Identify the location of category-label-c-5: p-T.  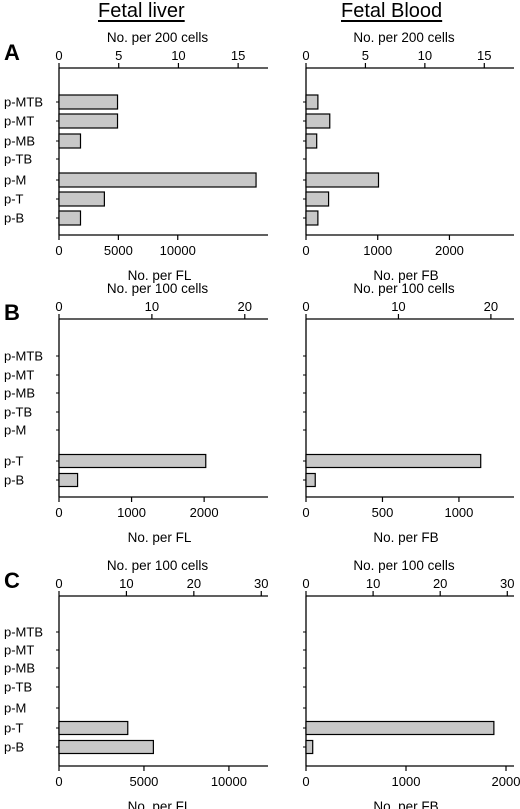
(14, 728).